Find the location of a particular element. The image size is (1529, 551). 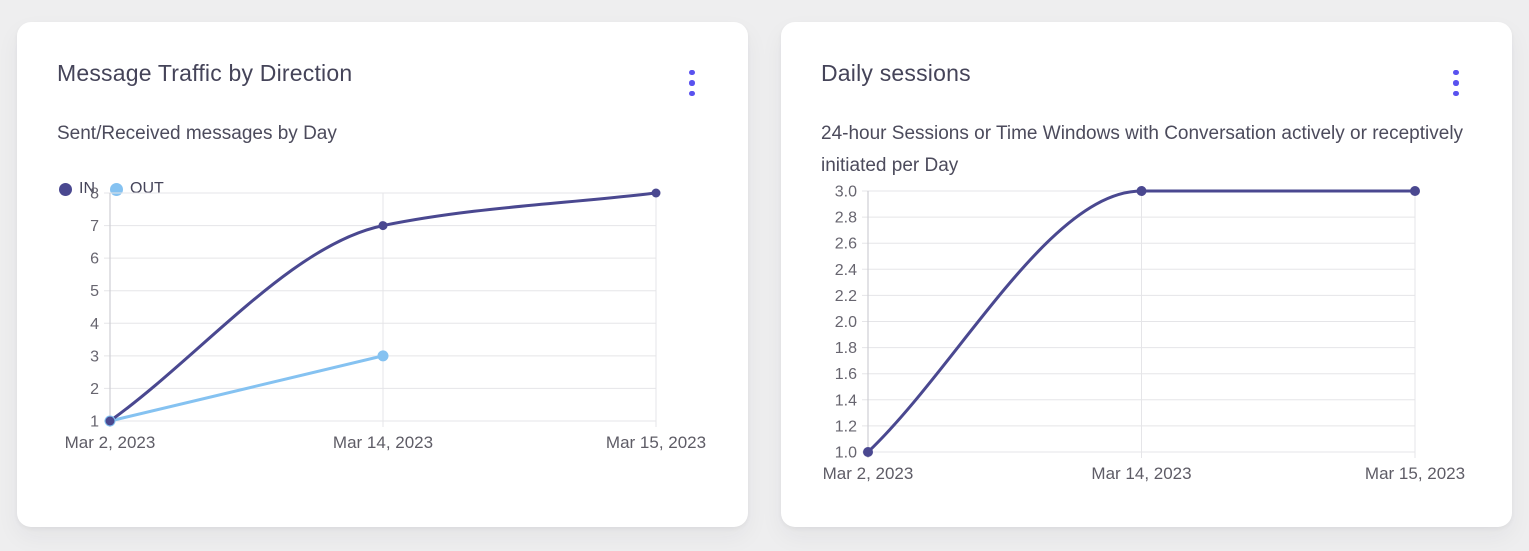

svg-text: 3 is located at coordinates (94, 356).